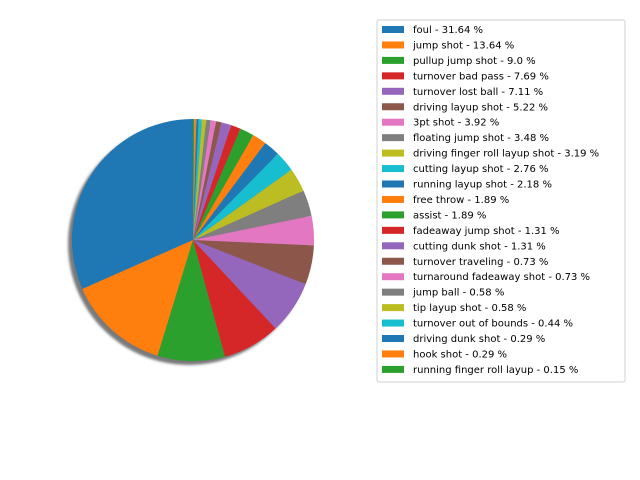  I want to click on legend-label-0: foul - 31.64 %, so click(448, 30).